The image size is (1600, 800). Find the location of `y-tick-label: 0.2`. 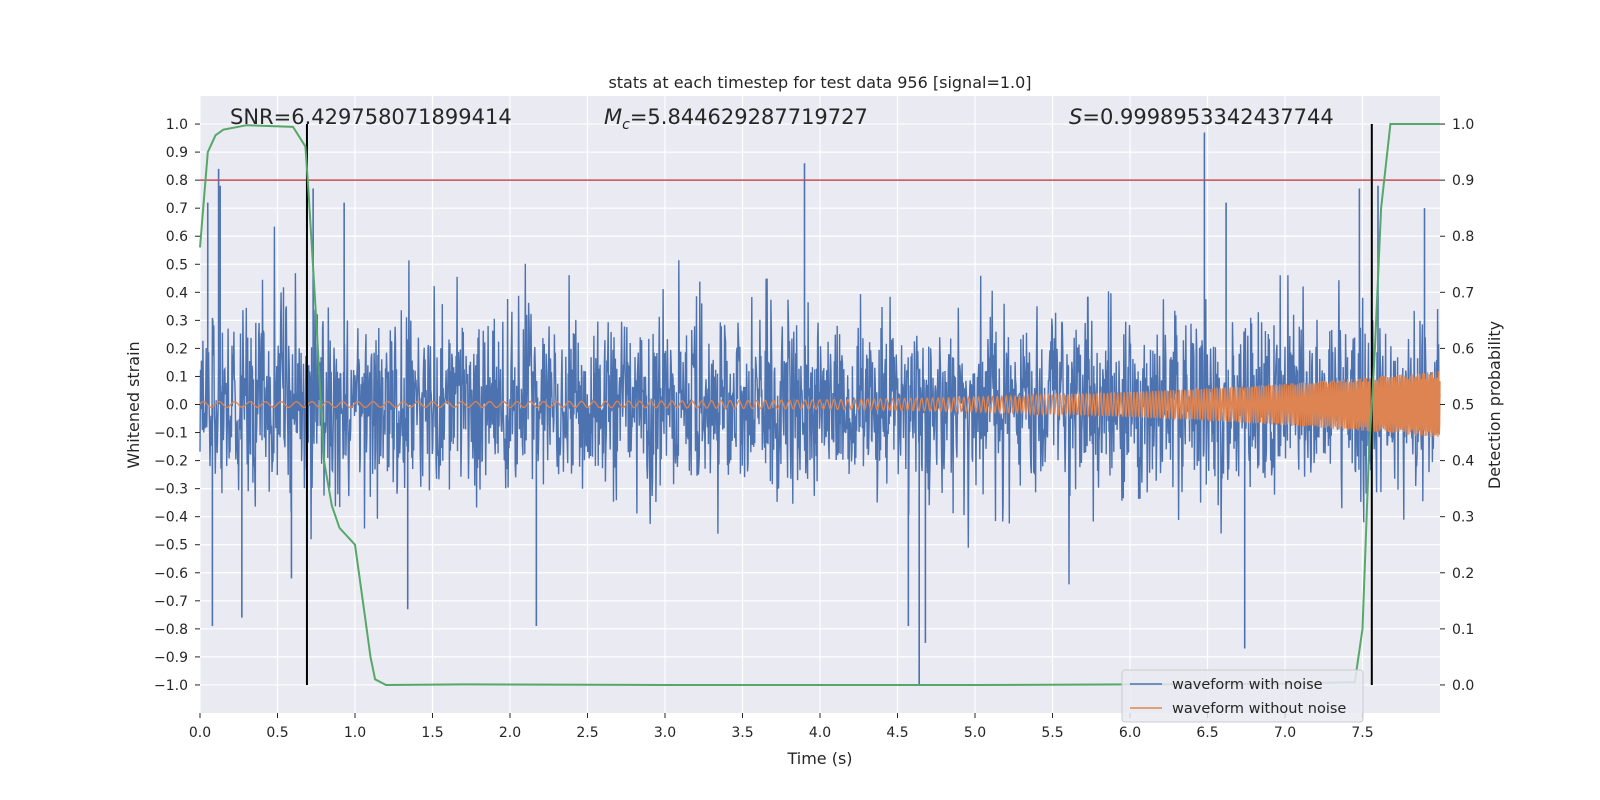

y-tick-label: 0.2 is located at coordinates (177, 349).